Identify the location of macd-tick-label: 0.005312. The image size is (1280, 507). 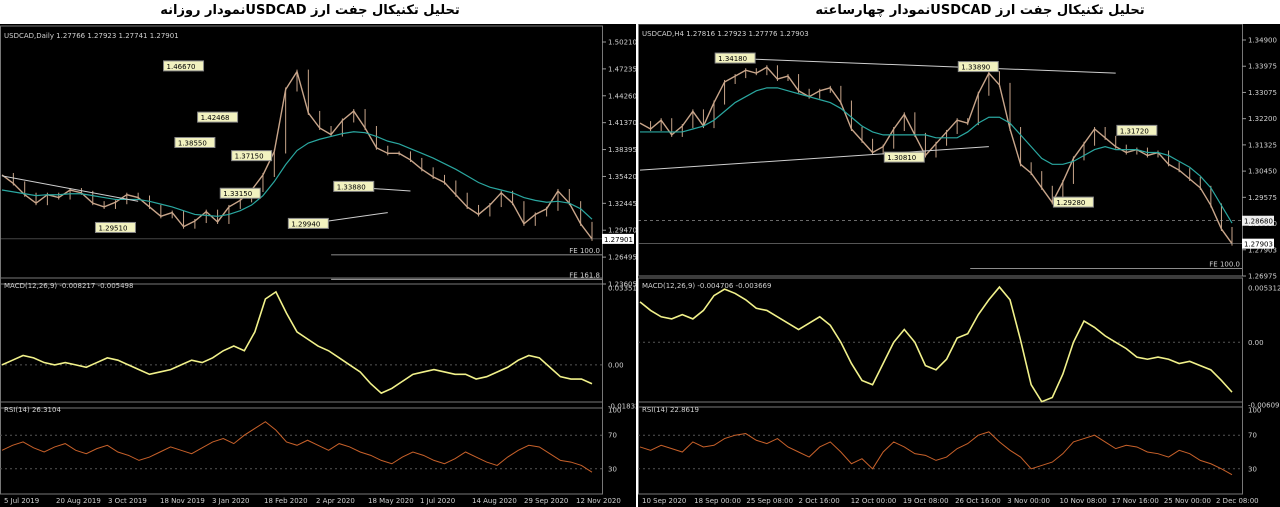
(1264, 289).